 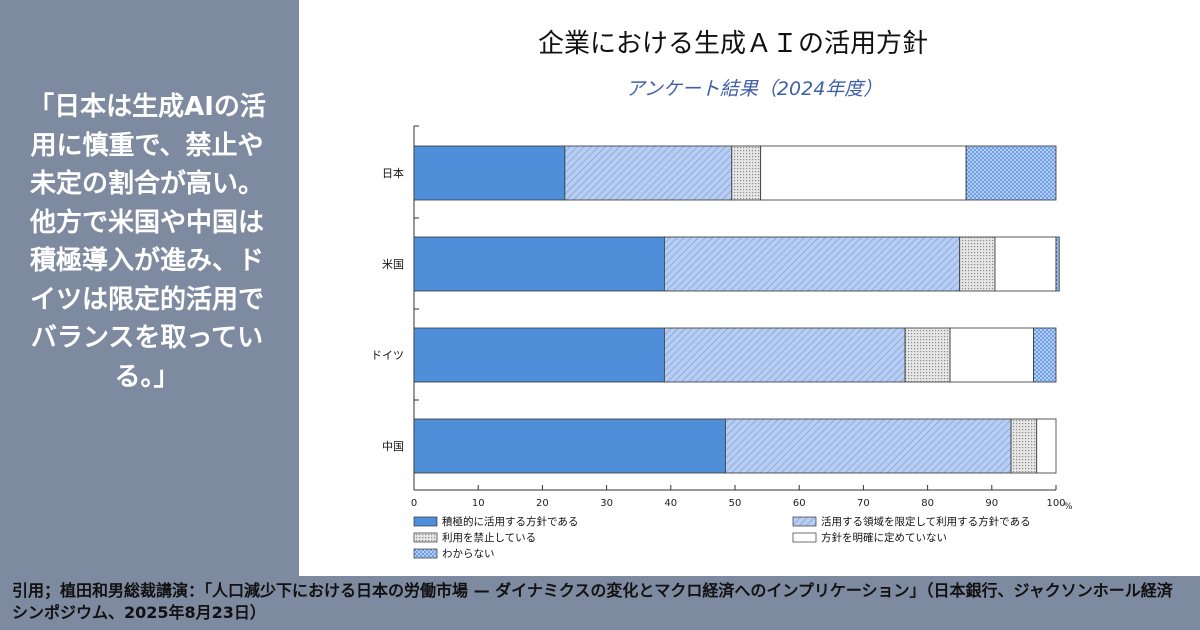 What do you see at coordinates (991, 503) in the screenshot?
I see `x-tick-label: 90` at bounding box center [991, 503].